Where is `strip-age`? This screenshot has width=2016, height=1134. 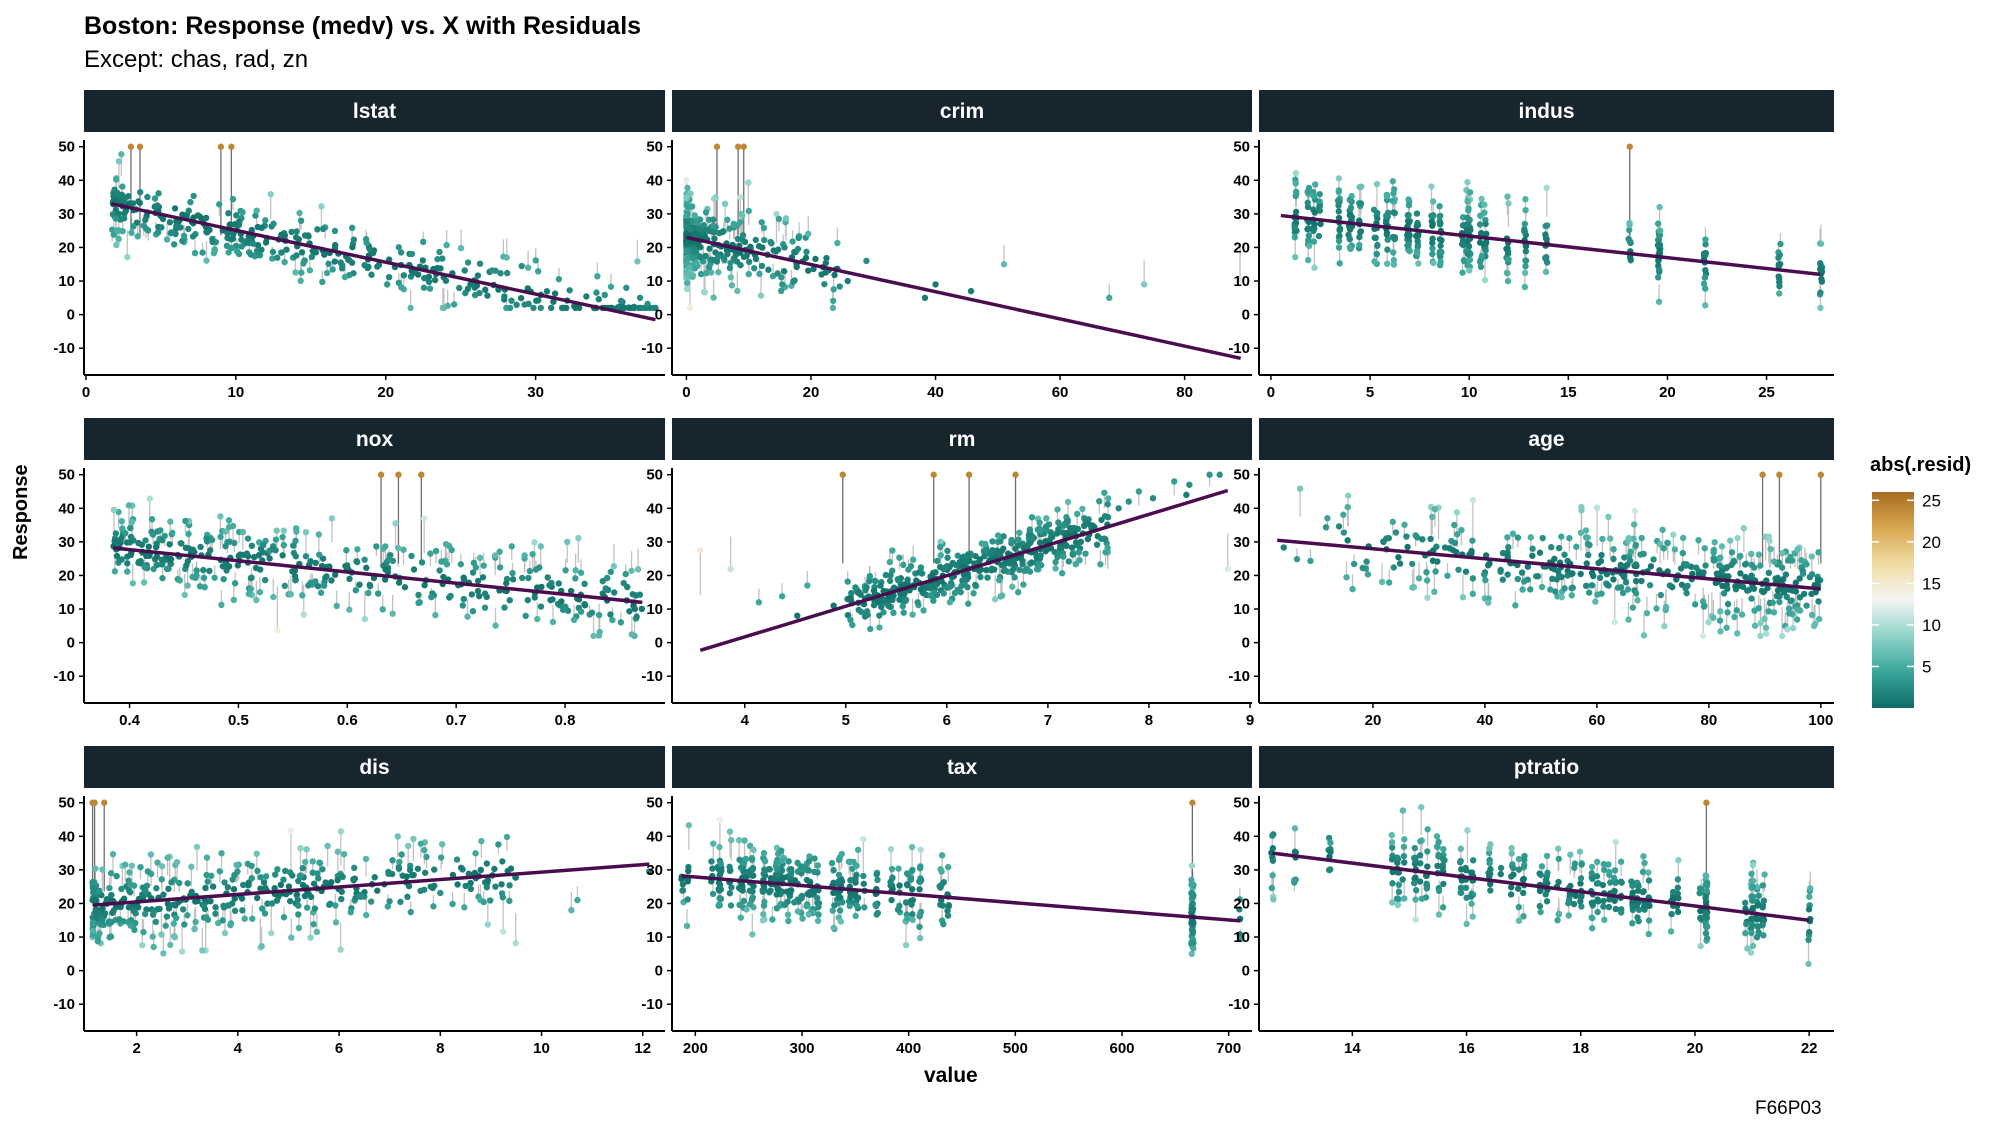
strip-age is located at coordinates (1546, 439).